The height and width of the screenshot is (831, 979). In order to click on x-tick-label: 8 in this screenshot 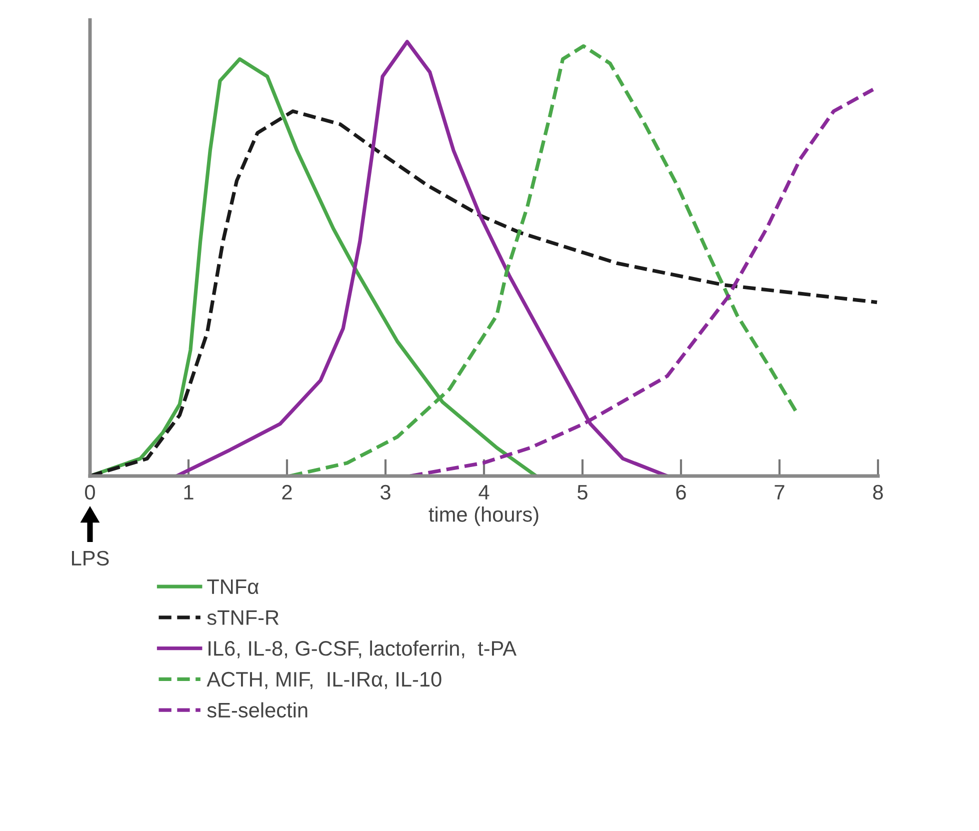, I will do `click(878, 492)`.